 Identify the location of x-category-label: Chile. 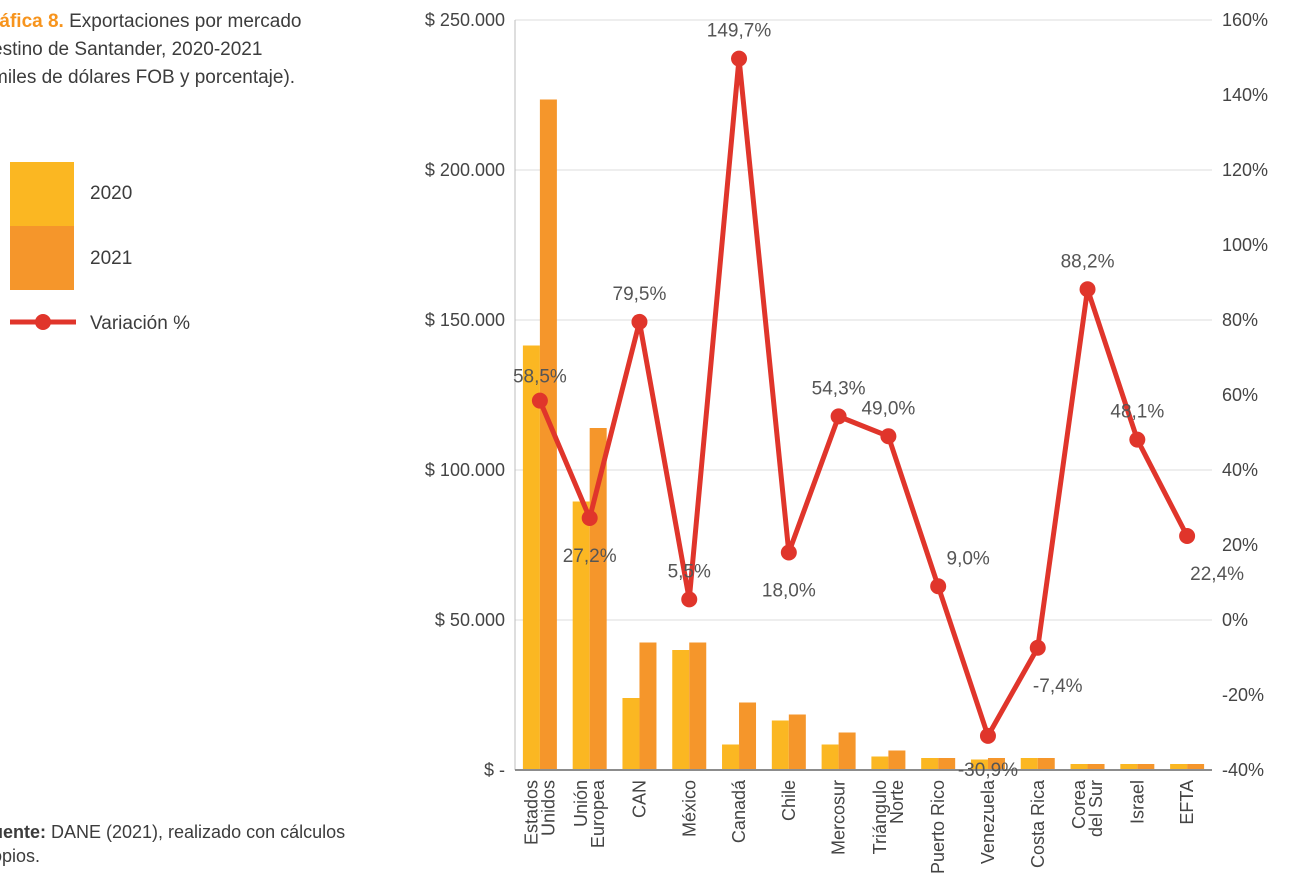
(789, 800).